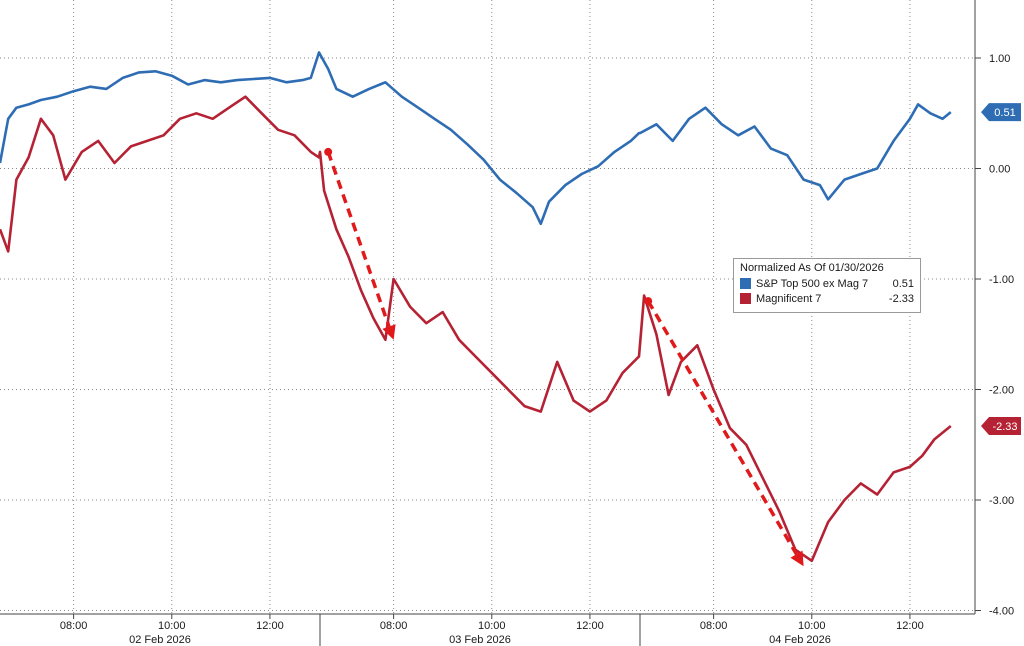 The height and width of the screenshot is (646, 1024). Describe the element at coordinates (812, 268) in the screenshot. I see `legend-title: Normalized As Of 01/30/2026` at that location.